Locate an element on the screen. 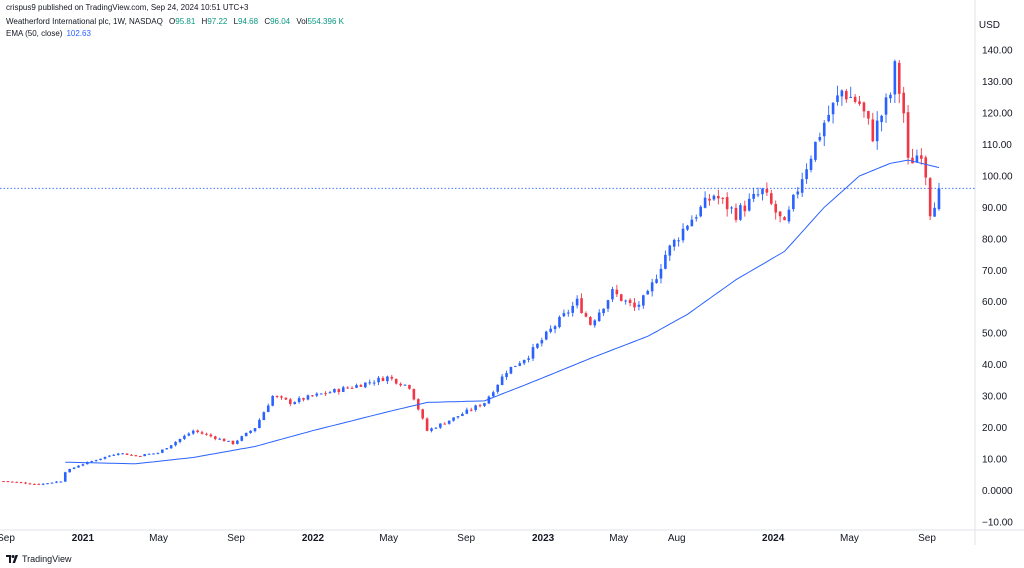 The width and height of the screenshot is (1024, 568). tradingview-brand: TradingView is located at coordinates (47, 559).